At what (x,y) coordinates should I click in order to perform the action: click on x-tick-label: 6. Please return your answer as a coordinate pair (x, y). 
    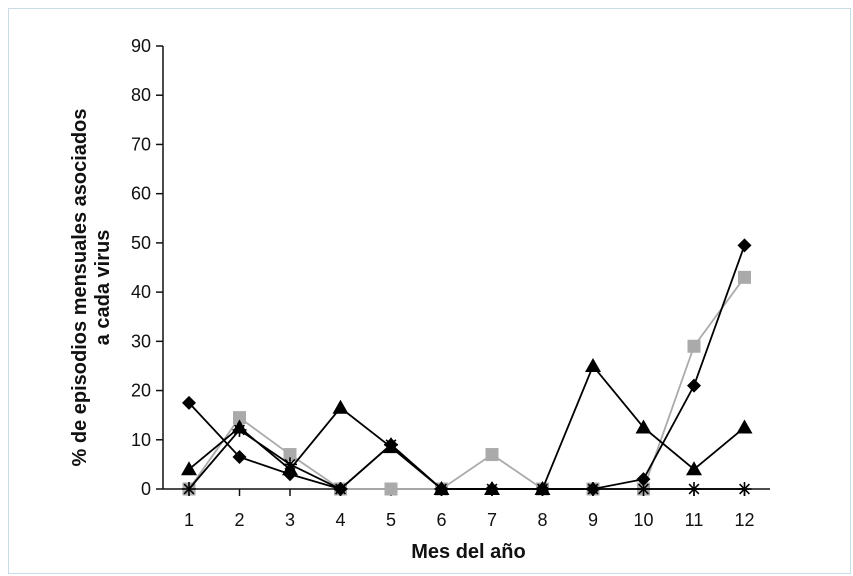
    Looking at the image, I should click on (441, 520).